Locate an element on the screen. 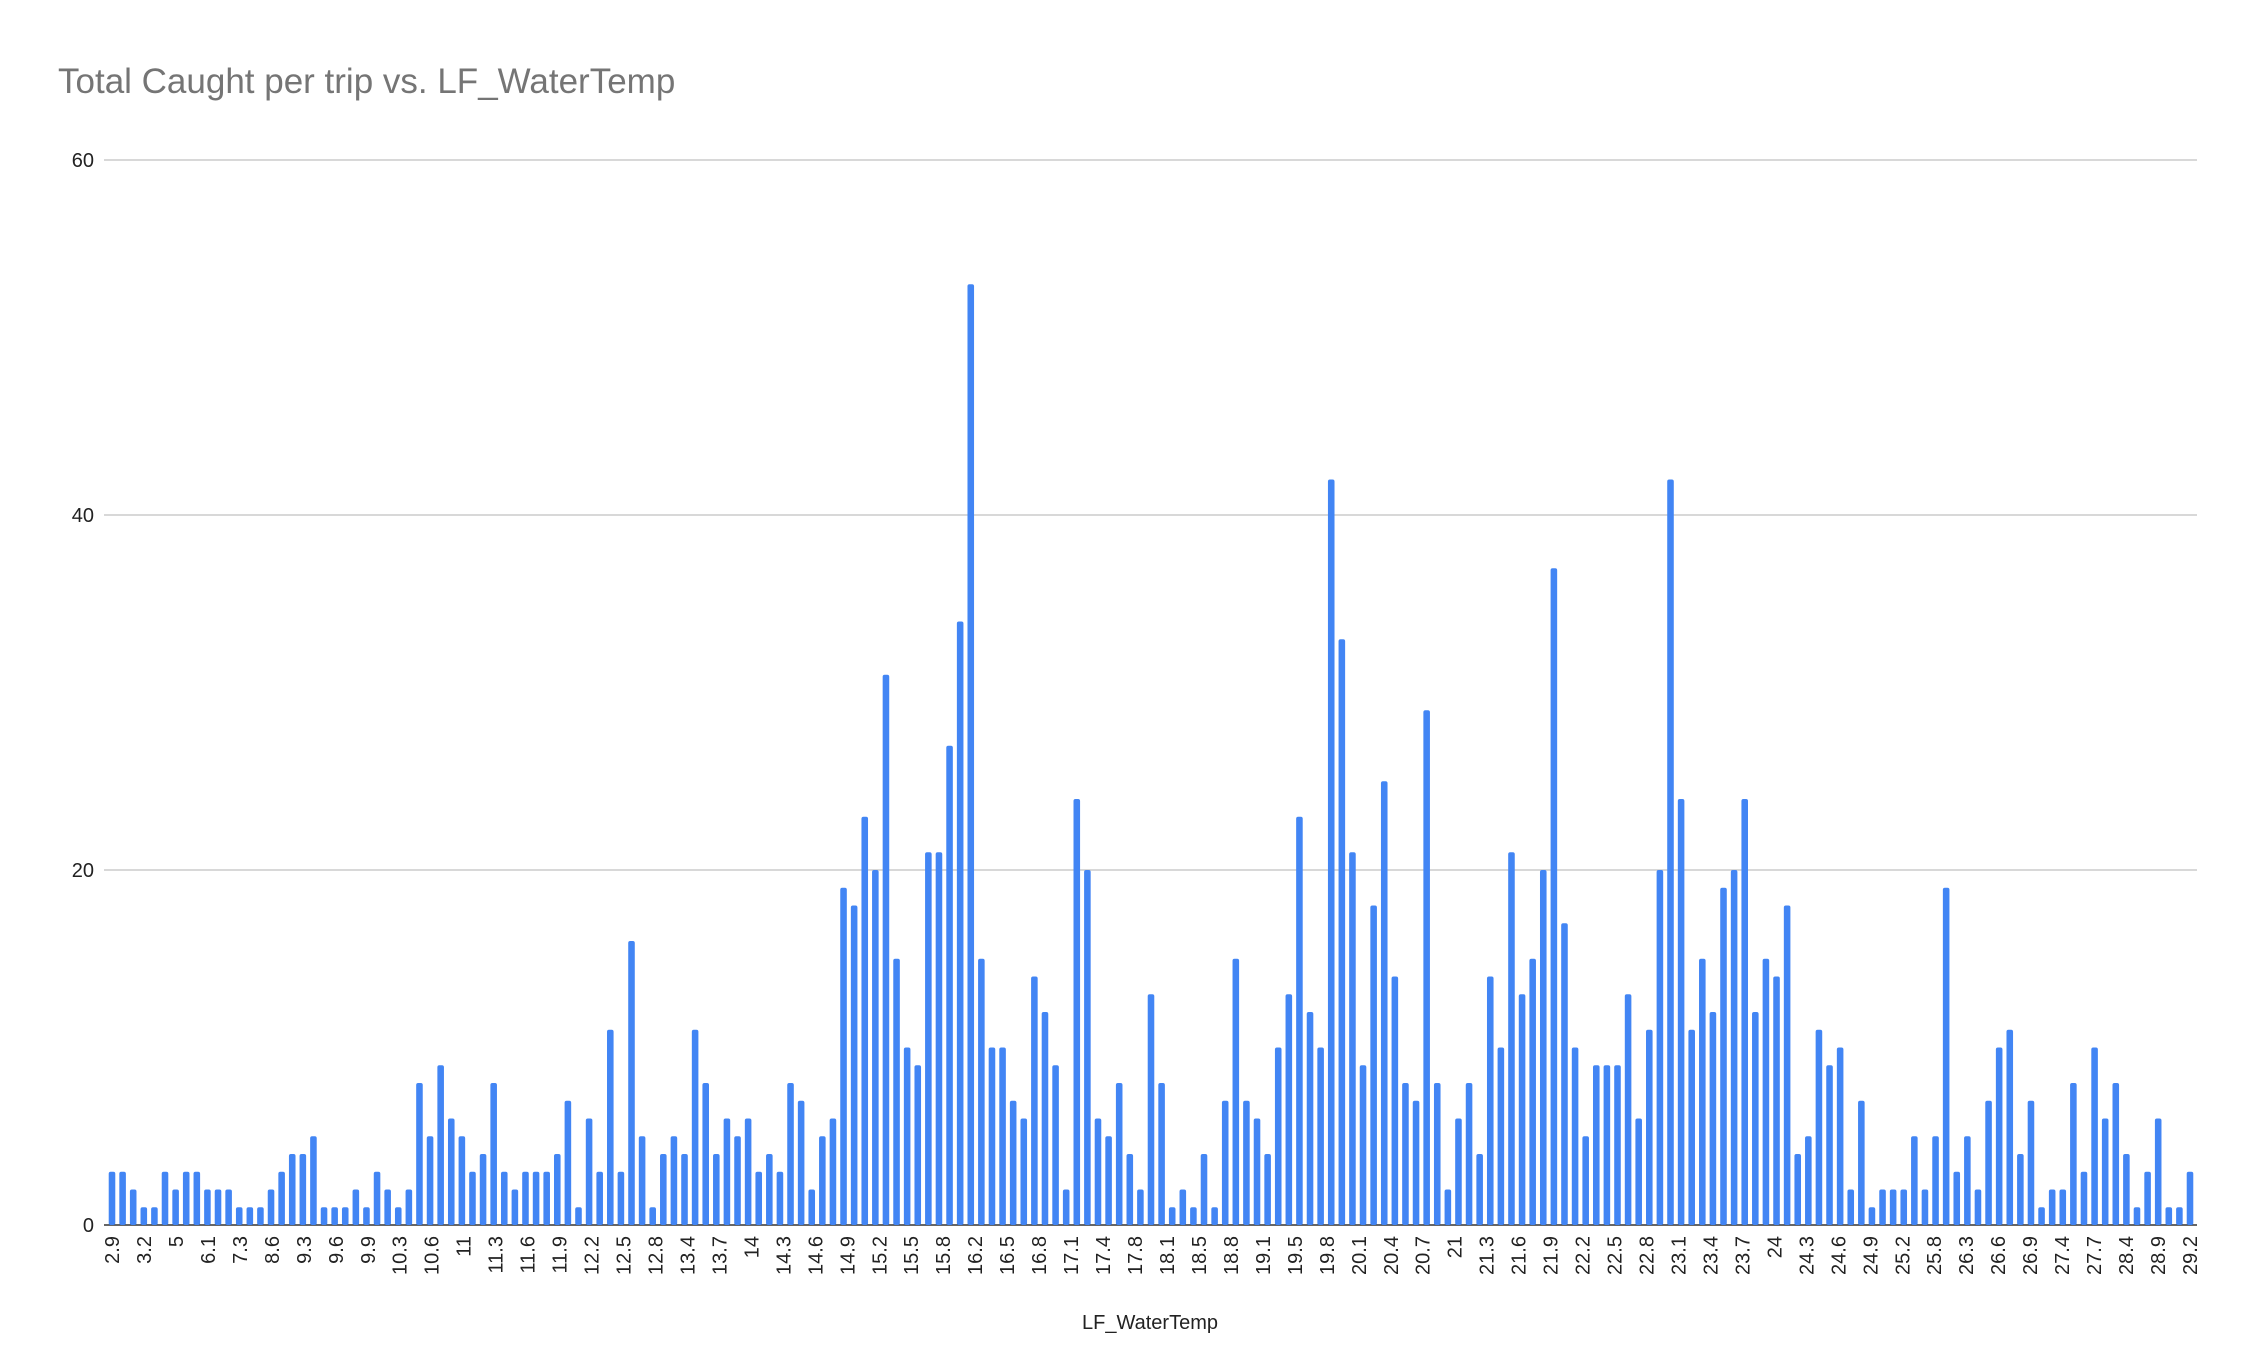 This screenshot has width=2254, height=1372. x-tick-label: 18.1 is located at coordinates (1168, 1255).